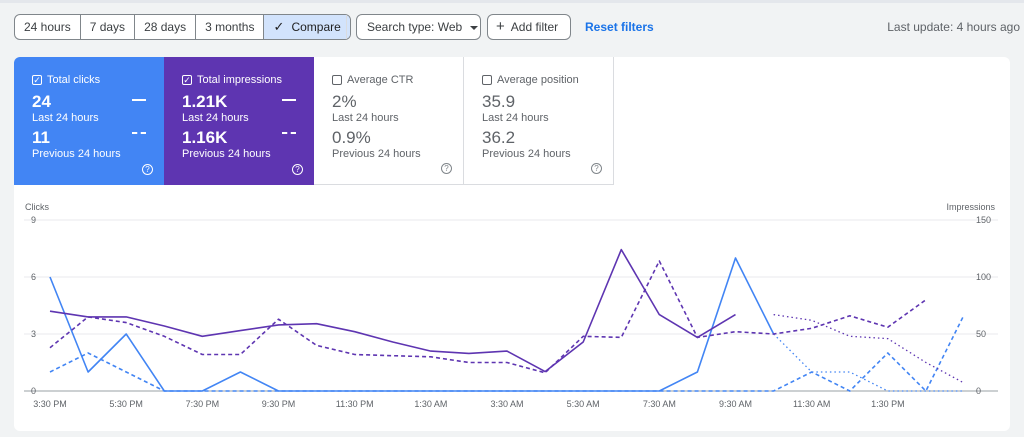  Describe the element at coordinates (74, 80) in the screenshot. I see `metric-title: Total clicks` at that location.